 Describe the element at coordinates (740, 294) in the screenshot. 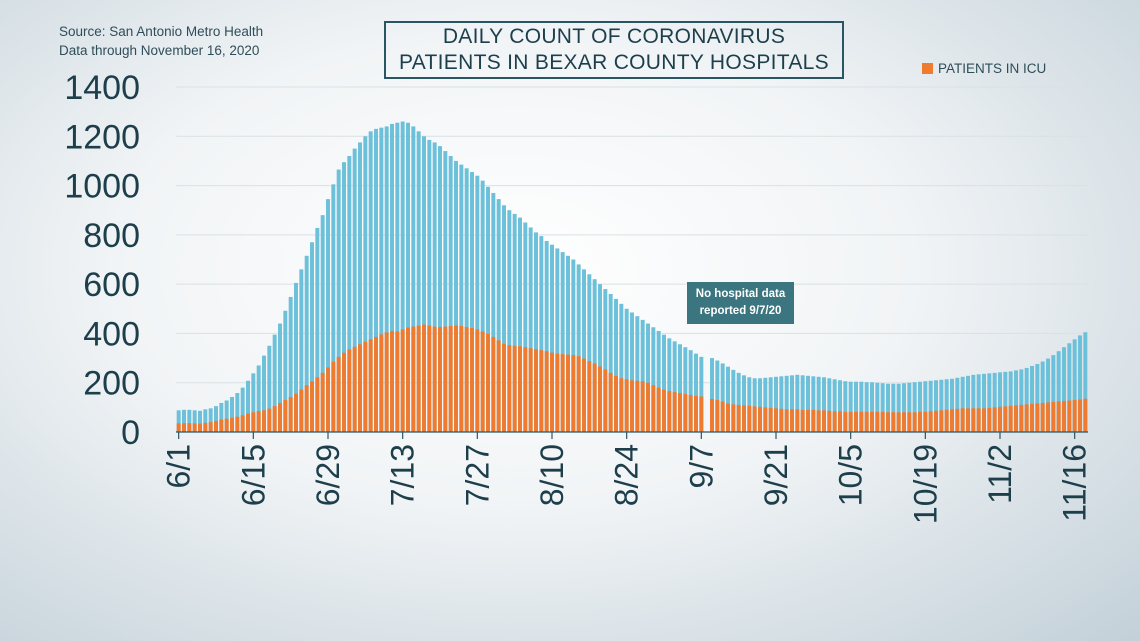

I see `annotation-line-1: No hospital data` at that location.